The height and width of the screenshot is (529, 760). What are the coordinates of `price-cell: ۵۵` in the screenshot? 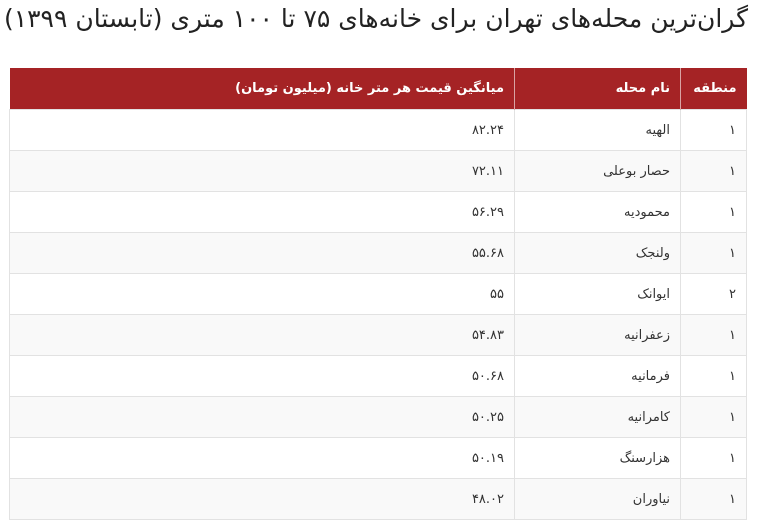 It's located at (262, 294).